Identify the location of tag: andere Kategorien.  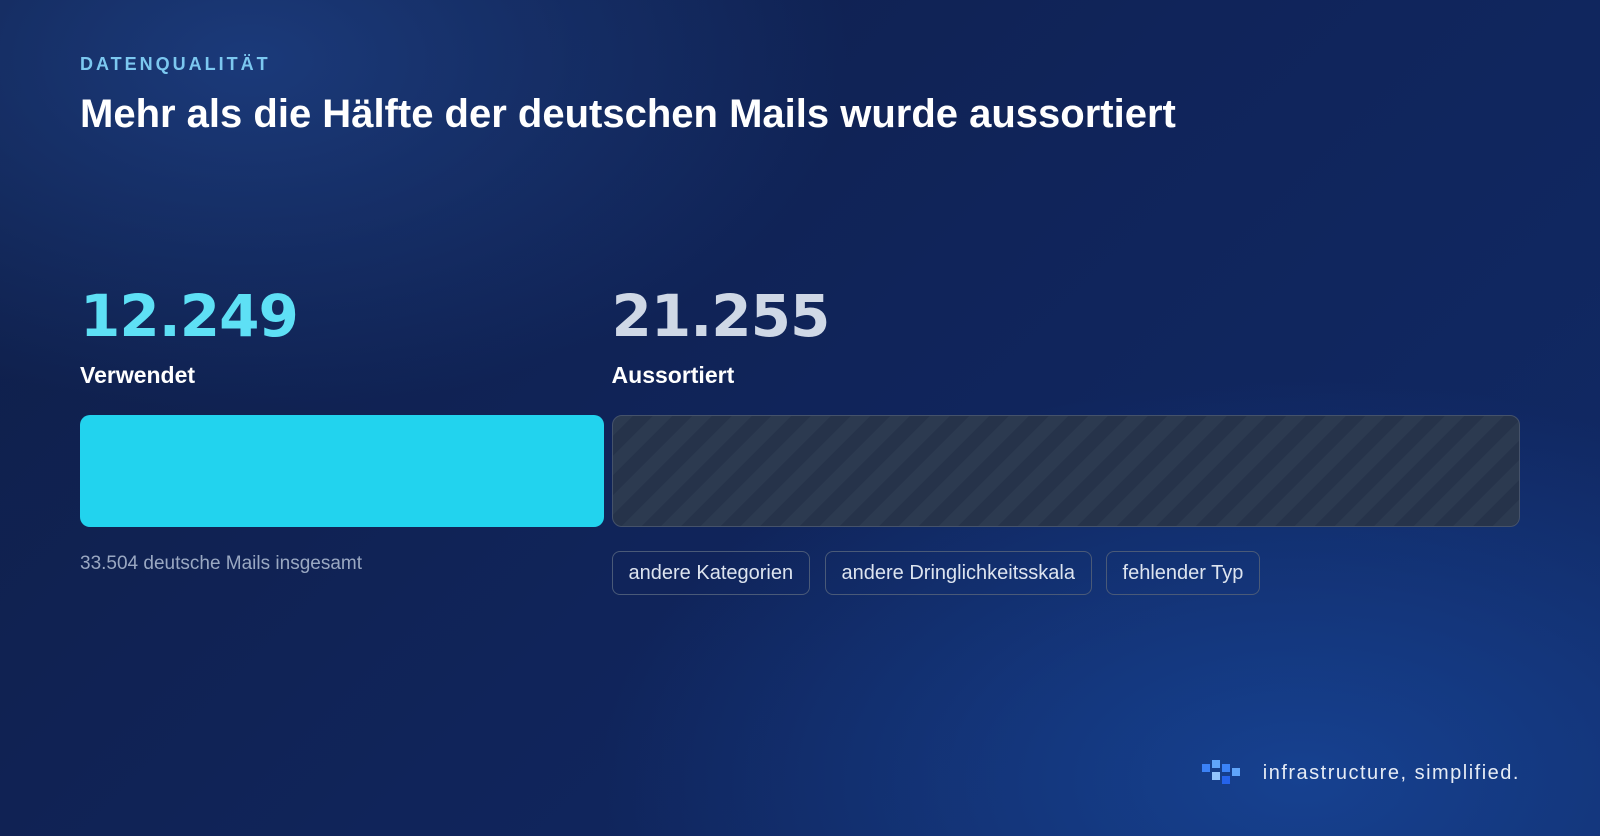
(711, 573).